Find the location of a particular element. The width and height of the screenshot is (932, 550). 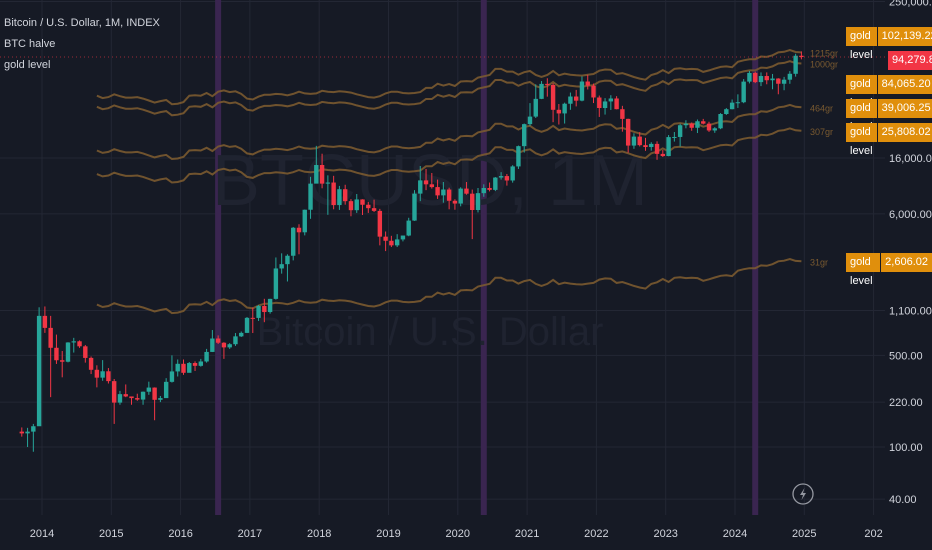

x-tick-label: 2020 is located at coordinates (458, 534).